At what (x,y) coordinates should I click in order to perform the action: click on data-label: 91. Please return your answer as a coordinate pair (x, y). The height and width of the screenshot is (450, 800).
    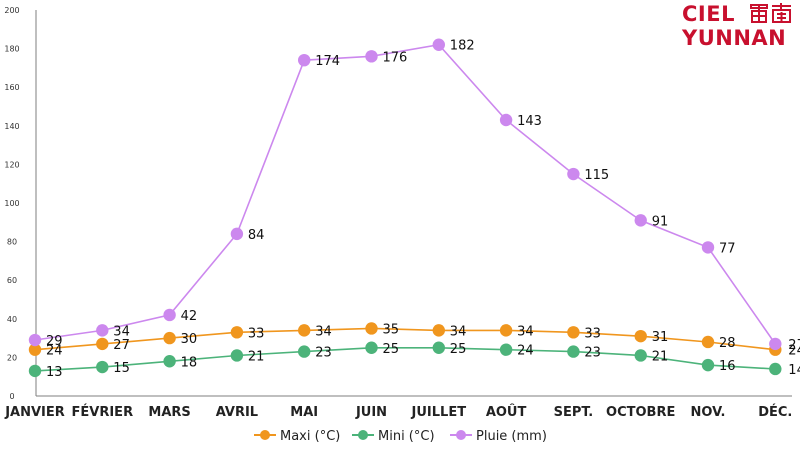
    Looking at the image, I should click on (660, 221).